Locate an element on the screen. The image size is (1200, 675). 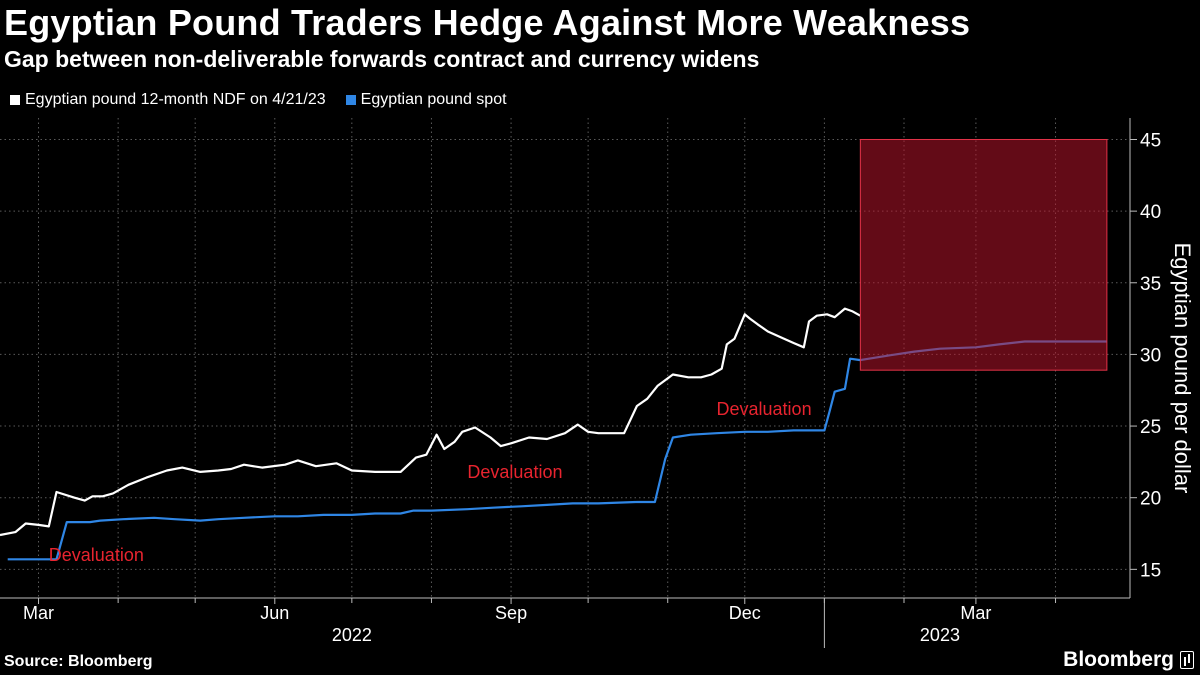
brand-logo: Bloomberg is located at coordinates (1128, 660).